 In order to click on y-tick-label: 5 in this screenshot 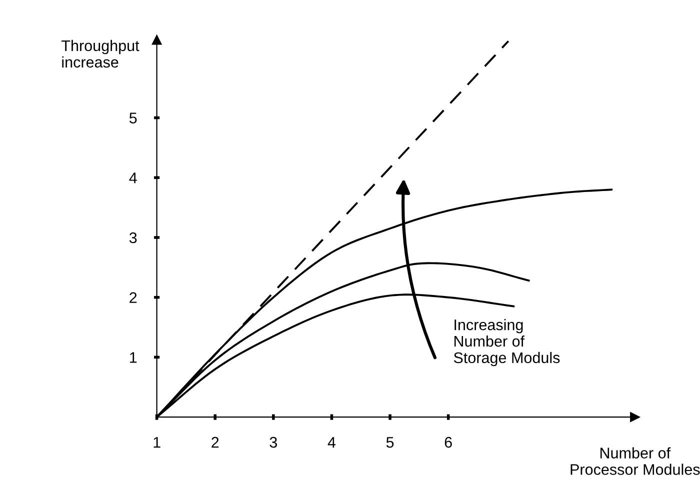, I will do `click(133, 118)`.